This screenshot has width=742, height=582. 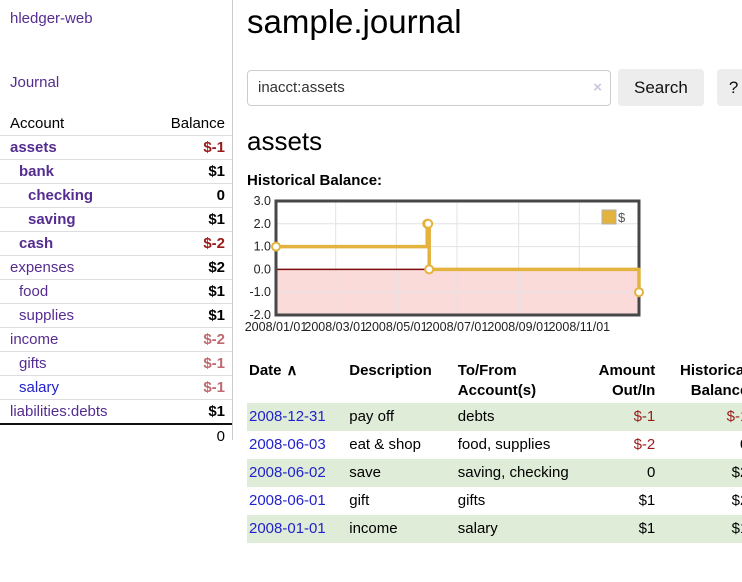 I want to click on register-header-date: Date ∧, so click(x=273, y=370).